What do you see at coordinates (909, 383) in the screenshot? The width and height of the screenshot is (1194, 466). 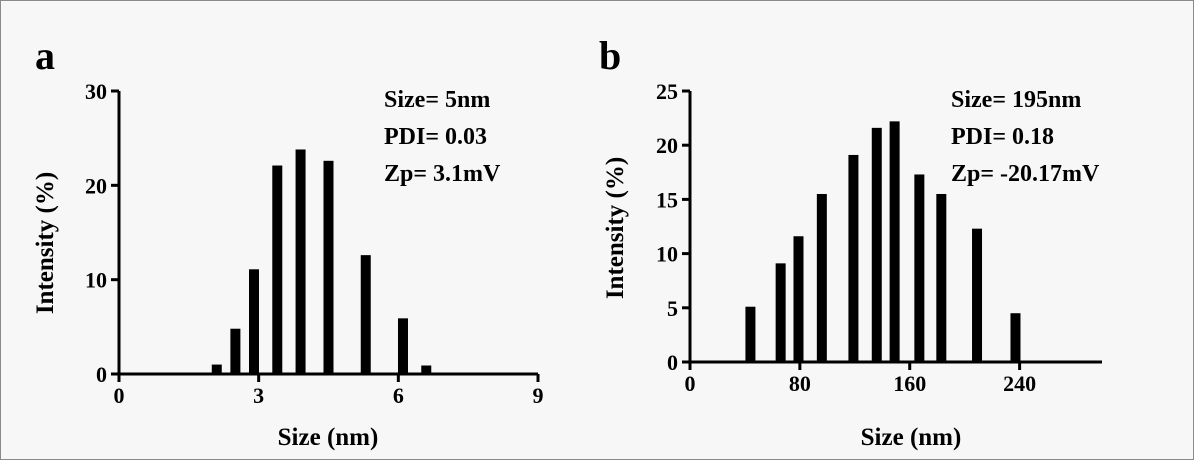 I see `panel-b-x-tick-label: 160` at bounding box center [909, 383].